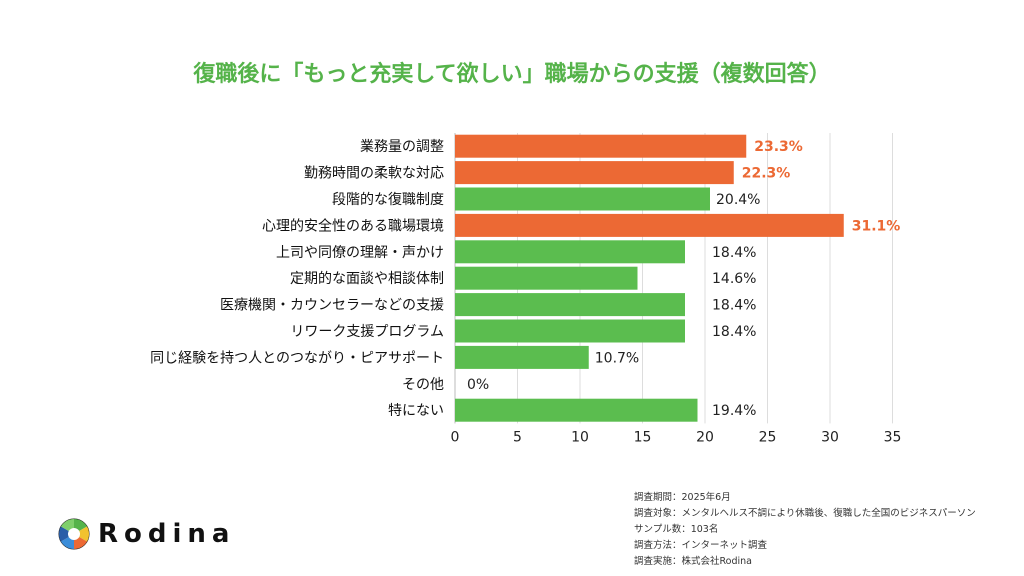  I want to click on value-label: 10.7%, so click(617, 358).